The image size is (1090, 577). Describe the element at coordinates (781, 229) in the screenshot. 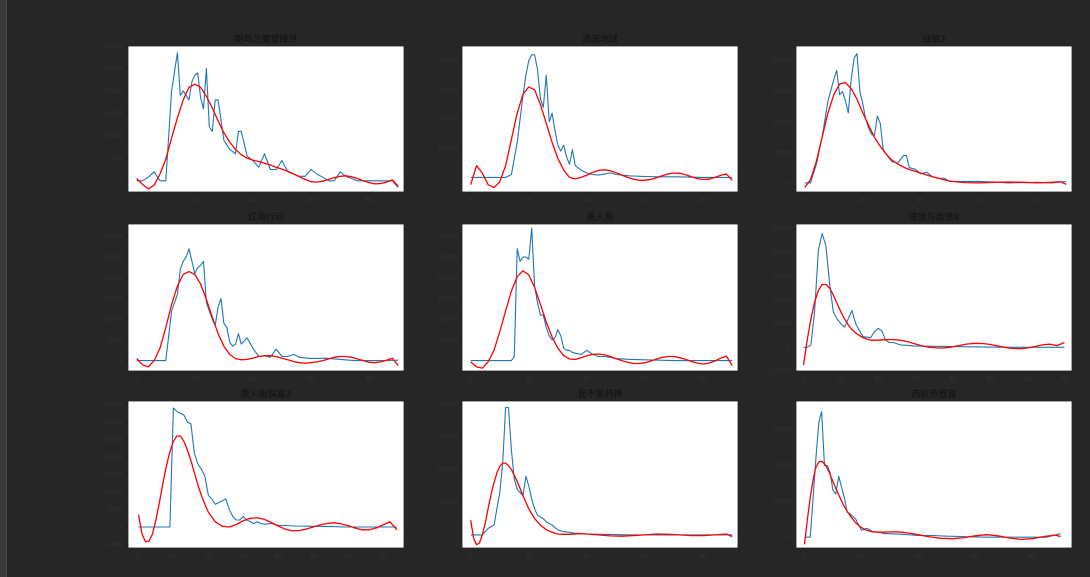

I see `y-tick-label: 50000` at that location.